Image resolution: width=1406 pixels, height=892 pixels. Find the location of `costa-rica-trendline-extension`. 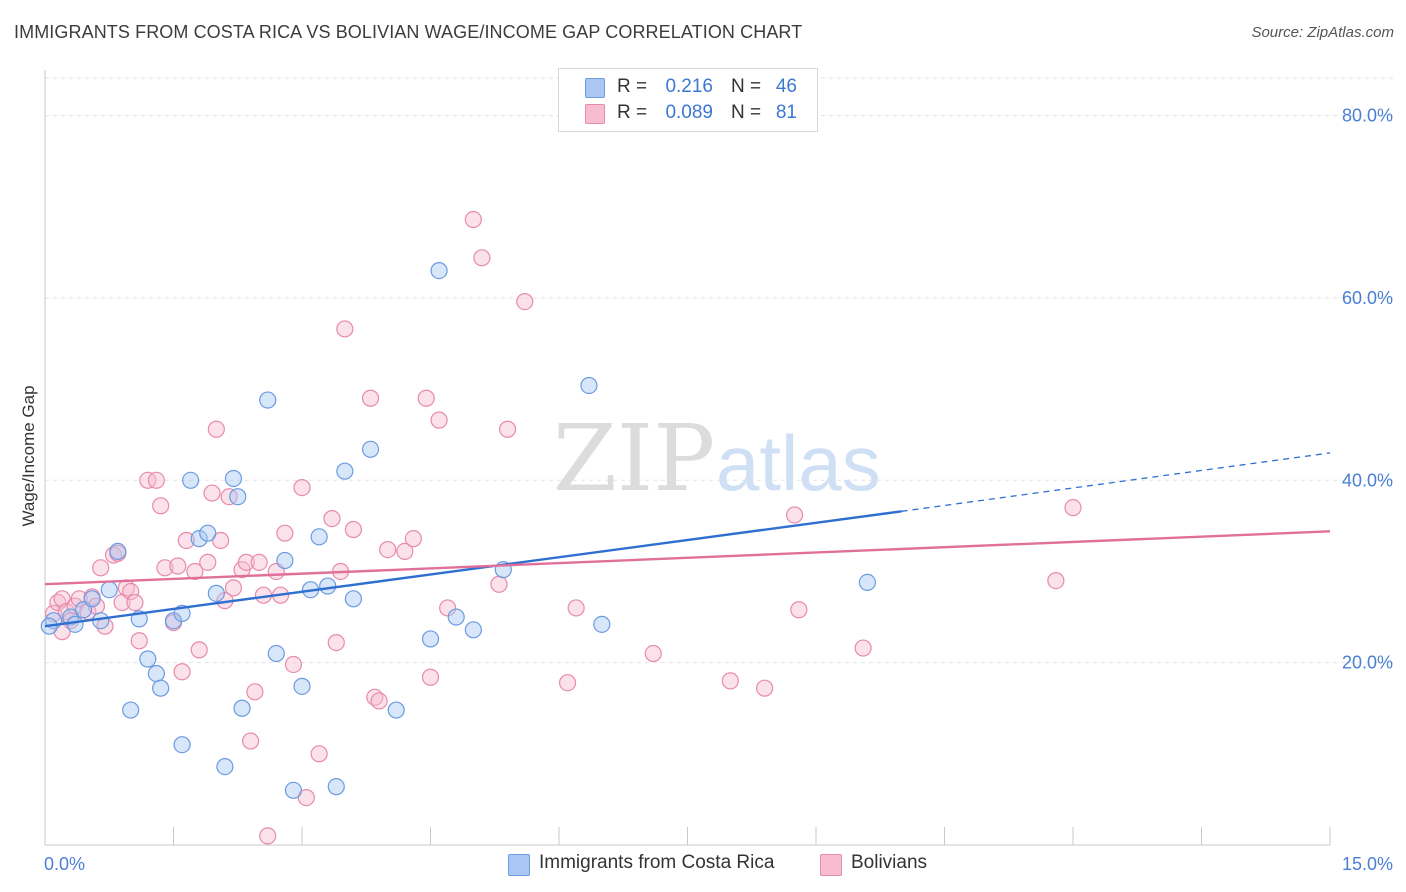

costa-rica-trendline-extension is located at coordinates (1116, 482).